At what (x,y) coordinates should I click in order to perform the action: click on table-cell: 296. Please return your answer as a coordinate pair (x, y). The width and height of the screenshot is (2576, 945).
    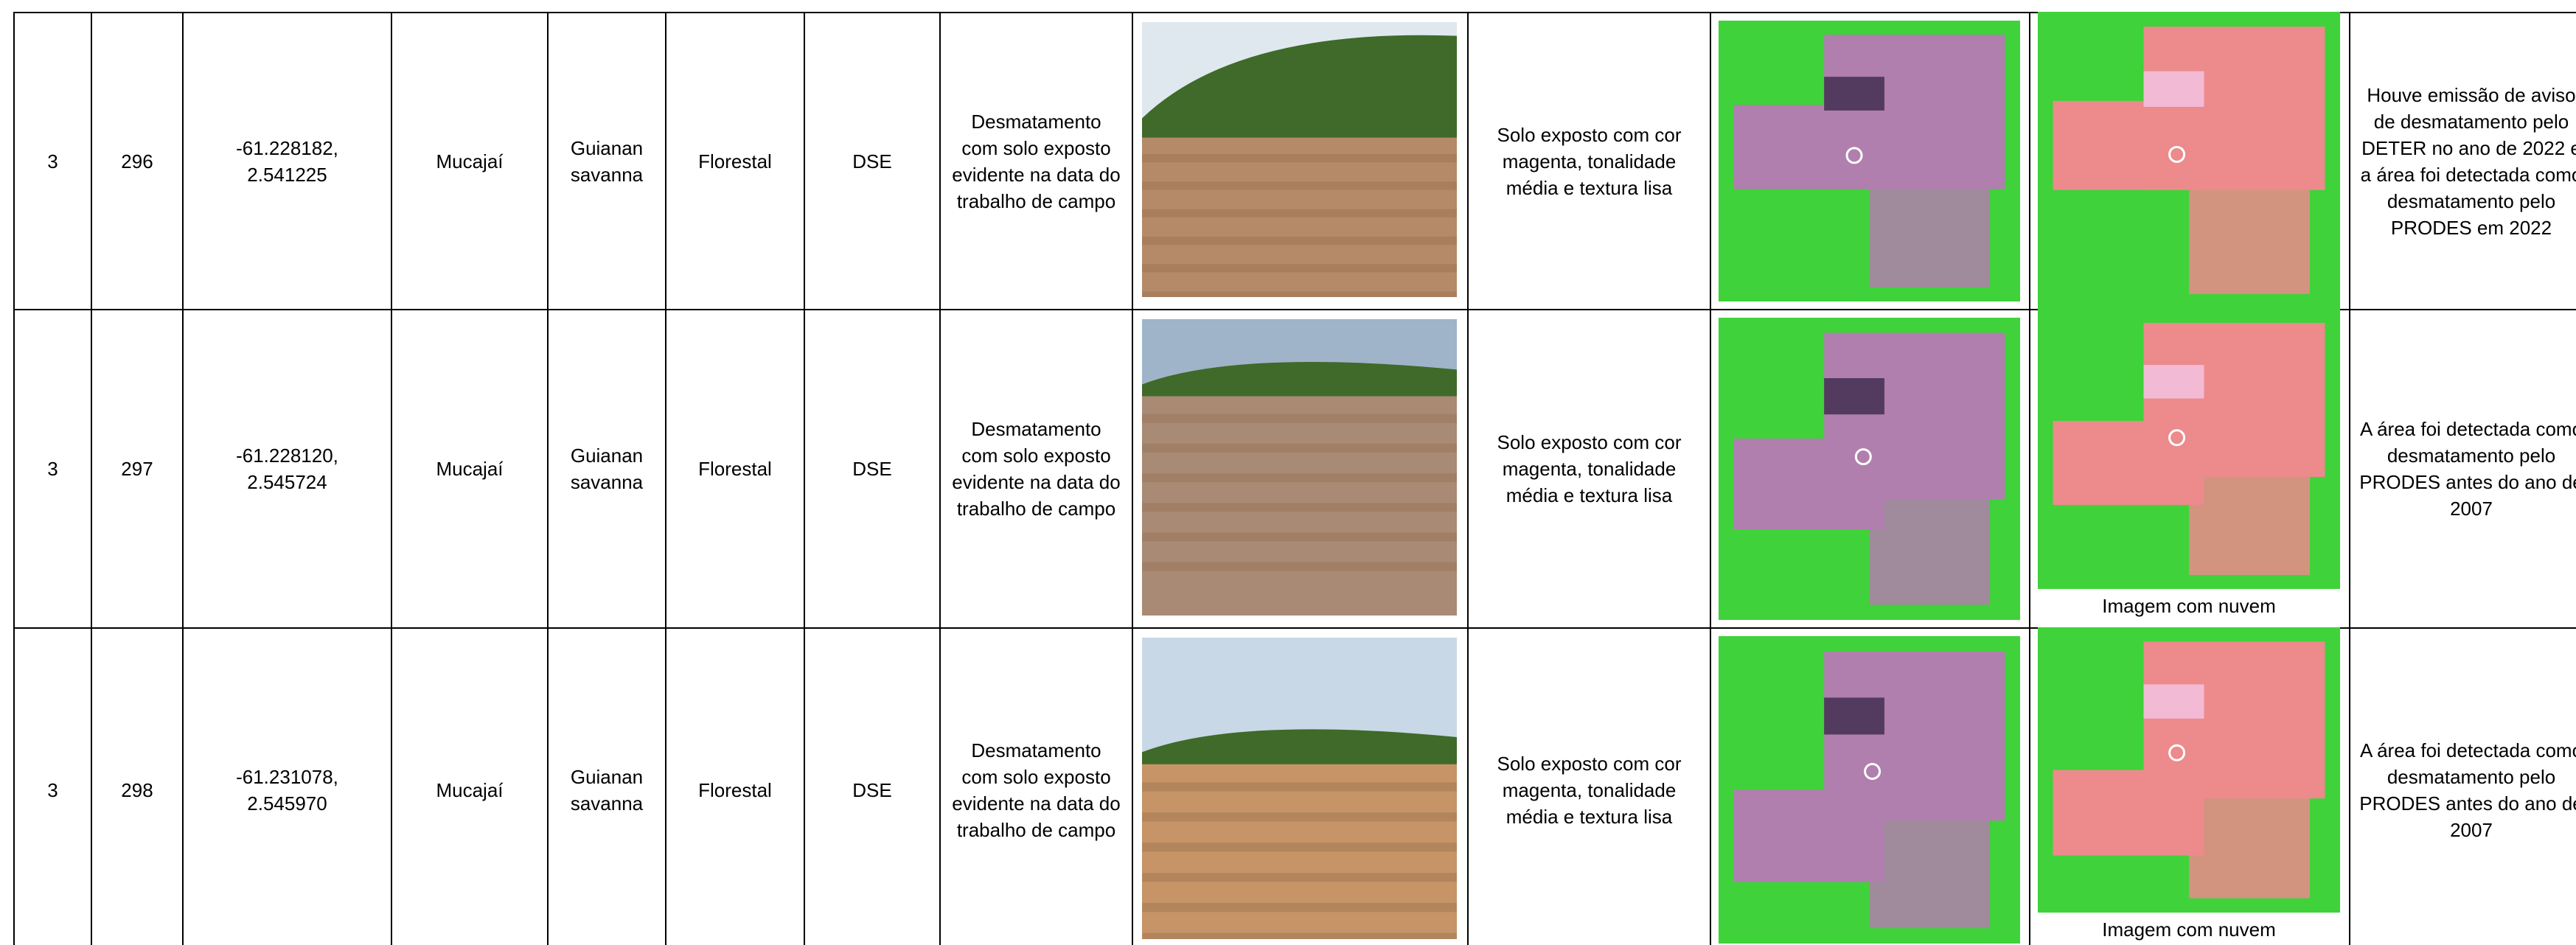
    Looking at the image, I should click on (136, 160).